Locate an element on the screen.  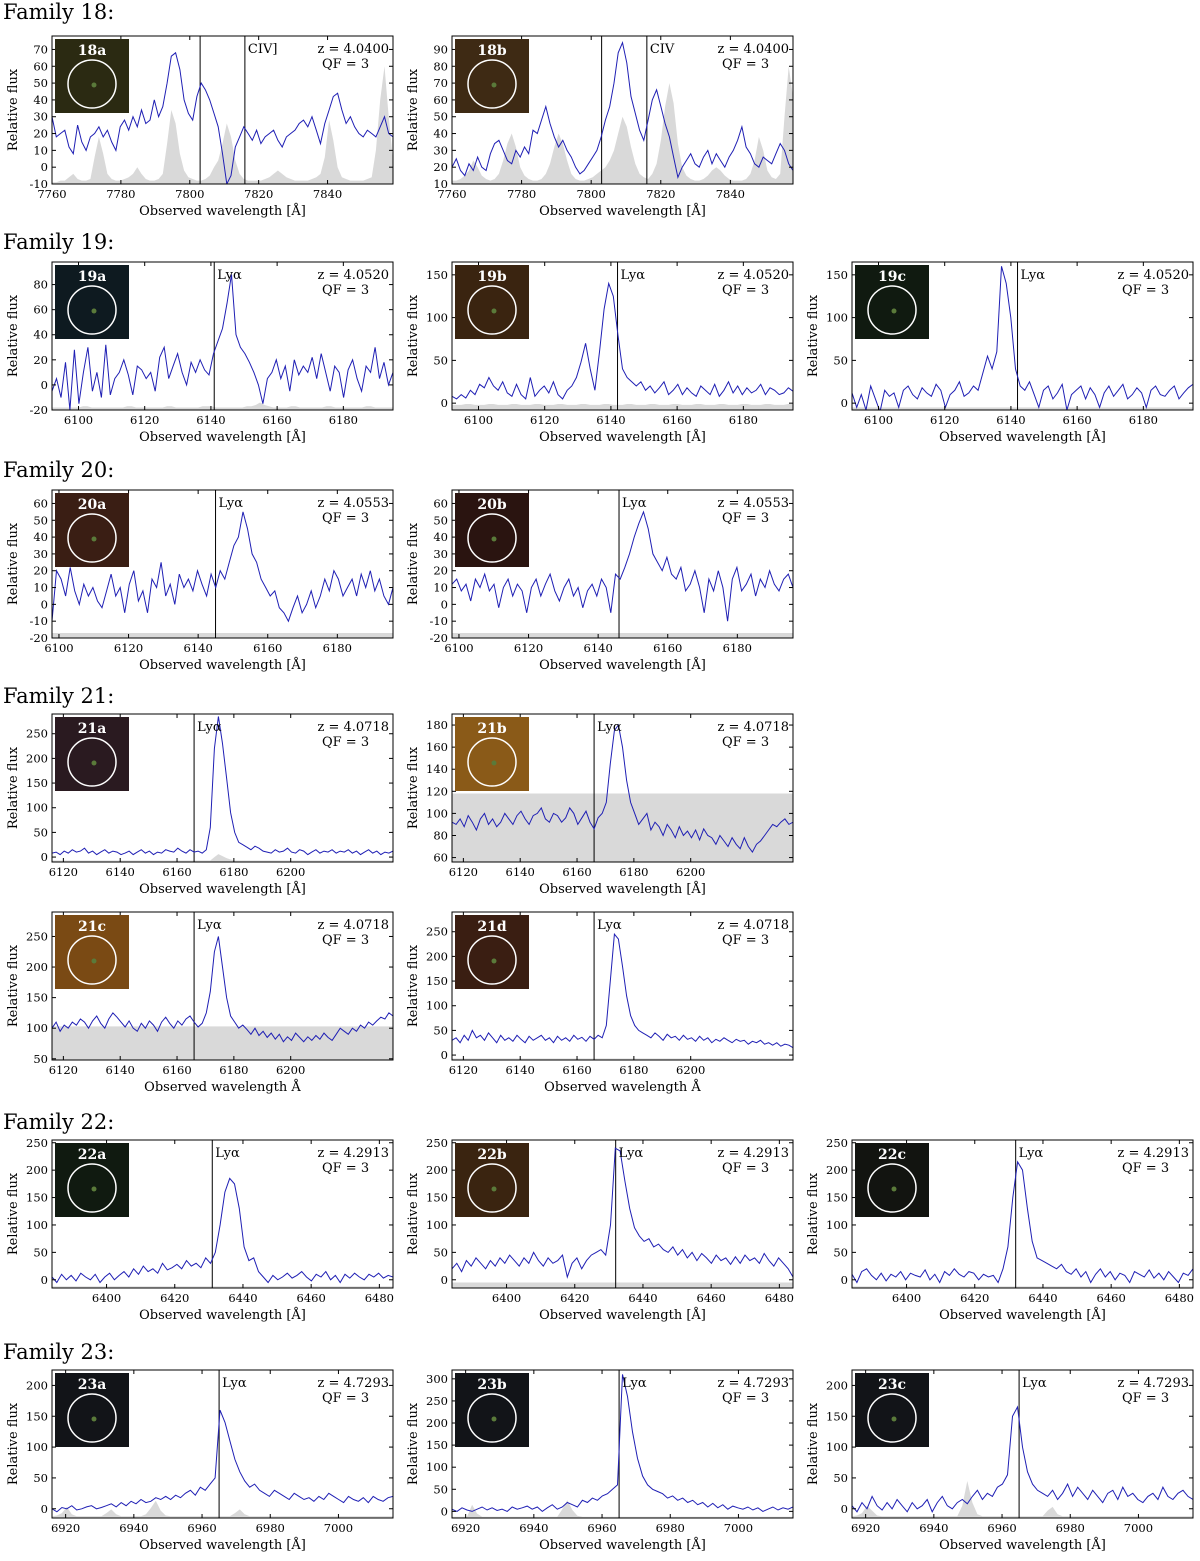
y-tick-label: 0 is located at coordinates (844, 403).